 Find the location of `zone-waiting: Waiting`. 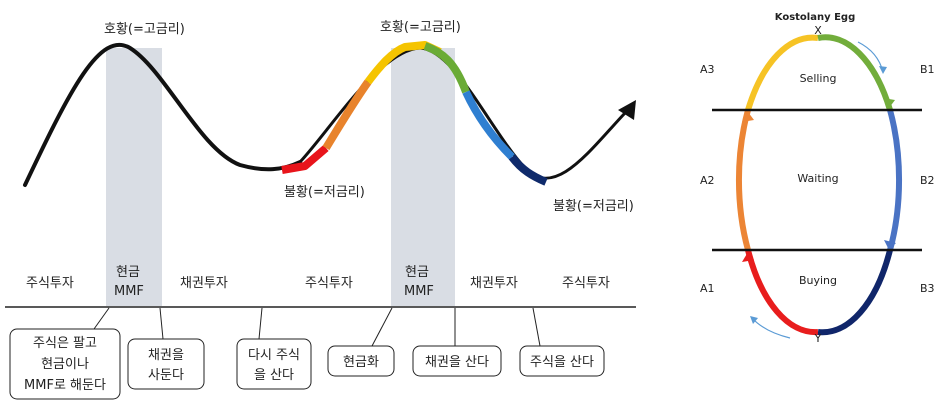

zone-waiting: Waiting is located at coordinates (817, 178).